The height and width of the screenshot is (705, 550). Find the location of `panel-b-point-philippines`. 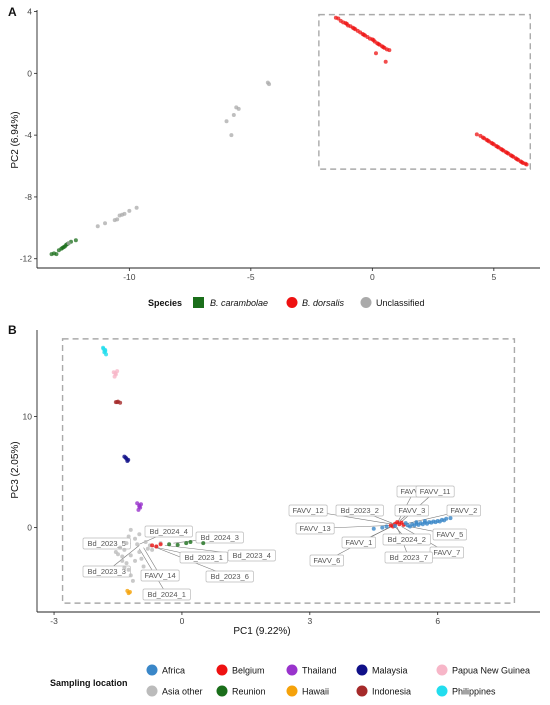

panel-b-point-philippines is located at coordinates (106, 354).